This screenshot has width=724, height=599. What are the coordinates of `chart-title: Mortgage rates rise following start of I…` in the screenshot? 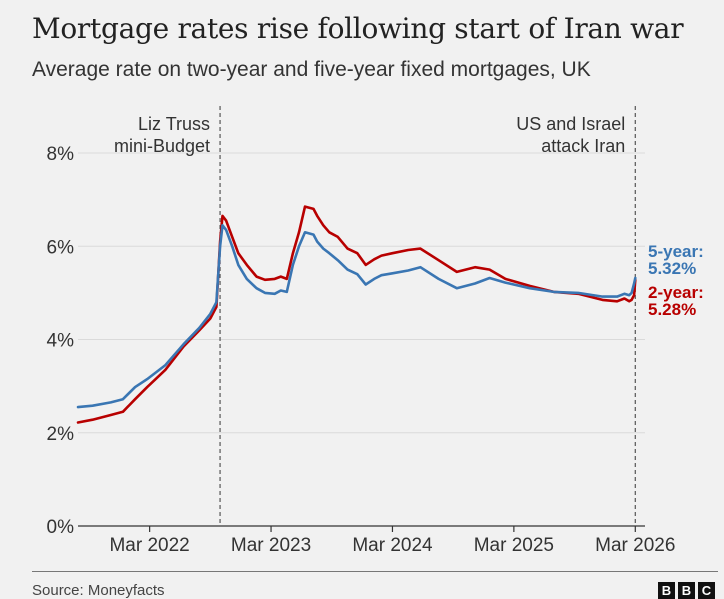 It's located at (358, 28).